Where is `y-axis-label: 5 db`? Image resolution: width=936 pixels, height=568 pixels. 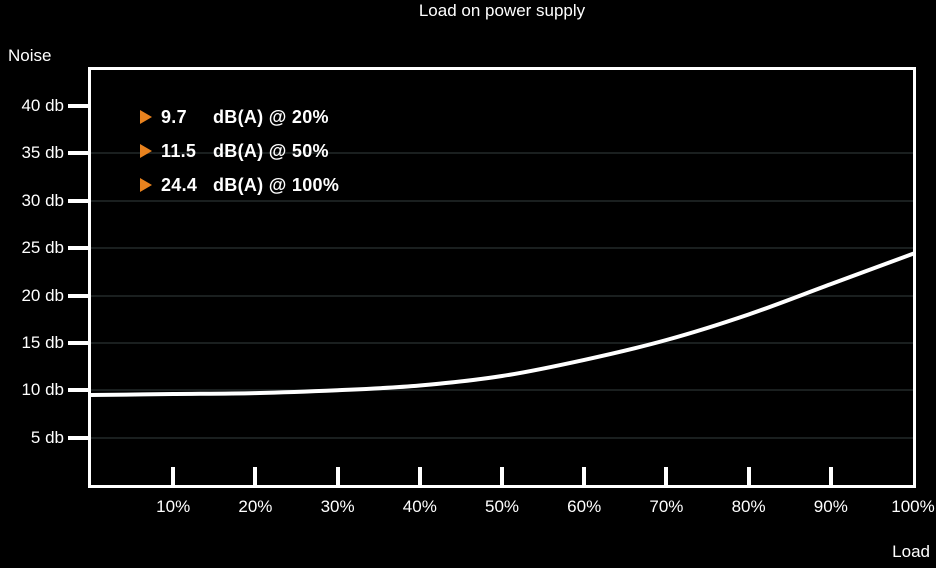
y-axis-label: 5 db is located at coordinates (47, 437).